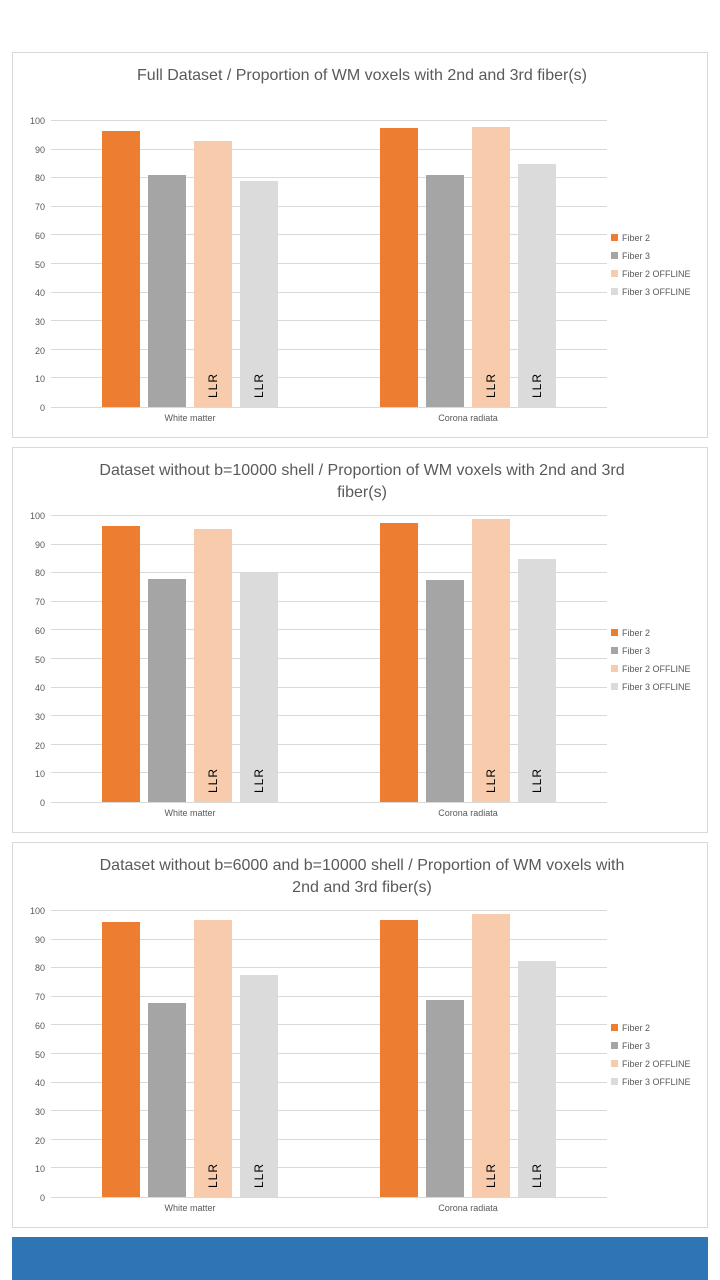  What do you see at coordinates (42, 803) in the screenshot?
I see `y-tick-label: 0` at bounding box center [42, 803].